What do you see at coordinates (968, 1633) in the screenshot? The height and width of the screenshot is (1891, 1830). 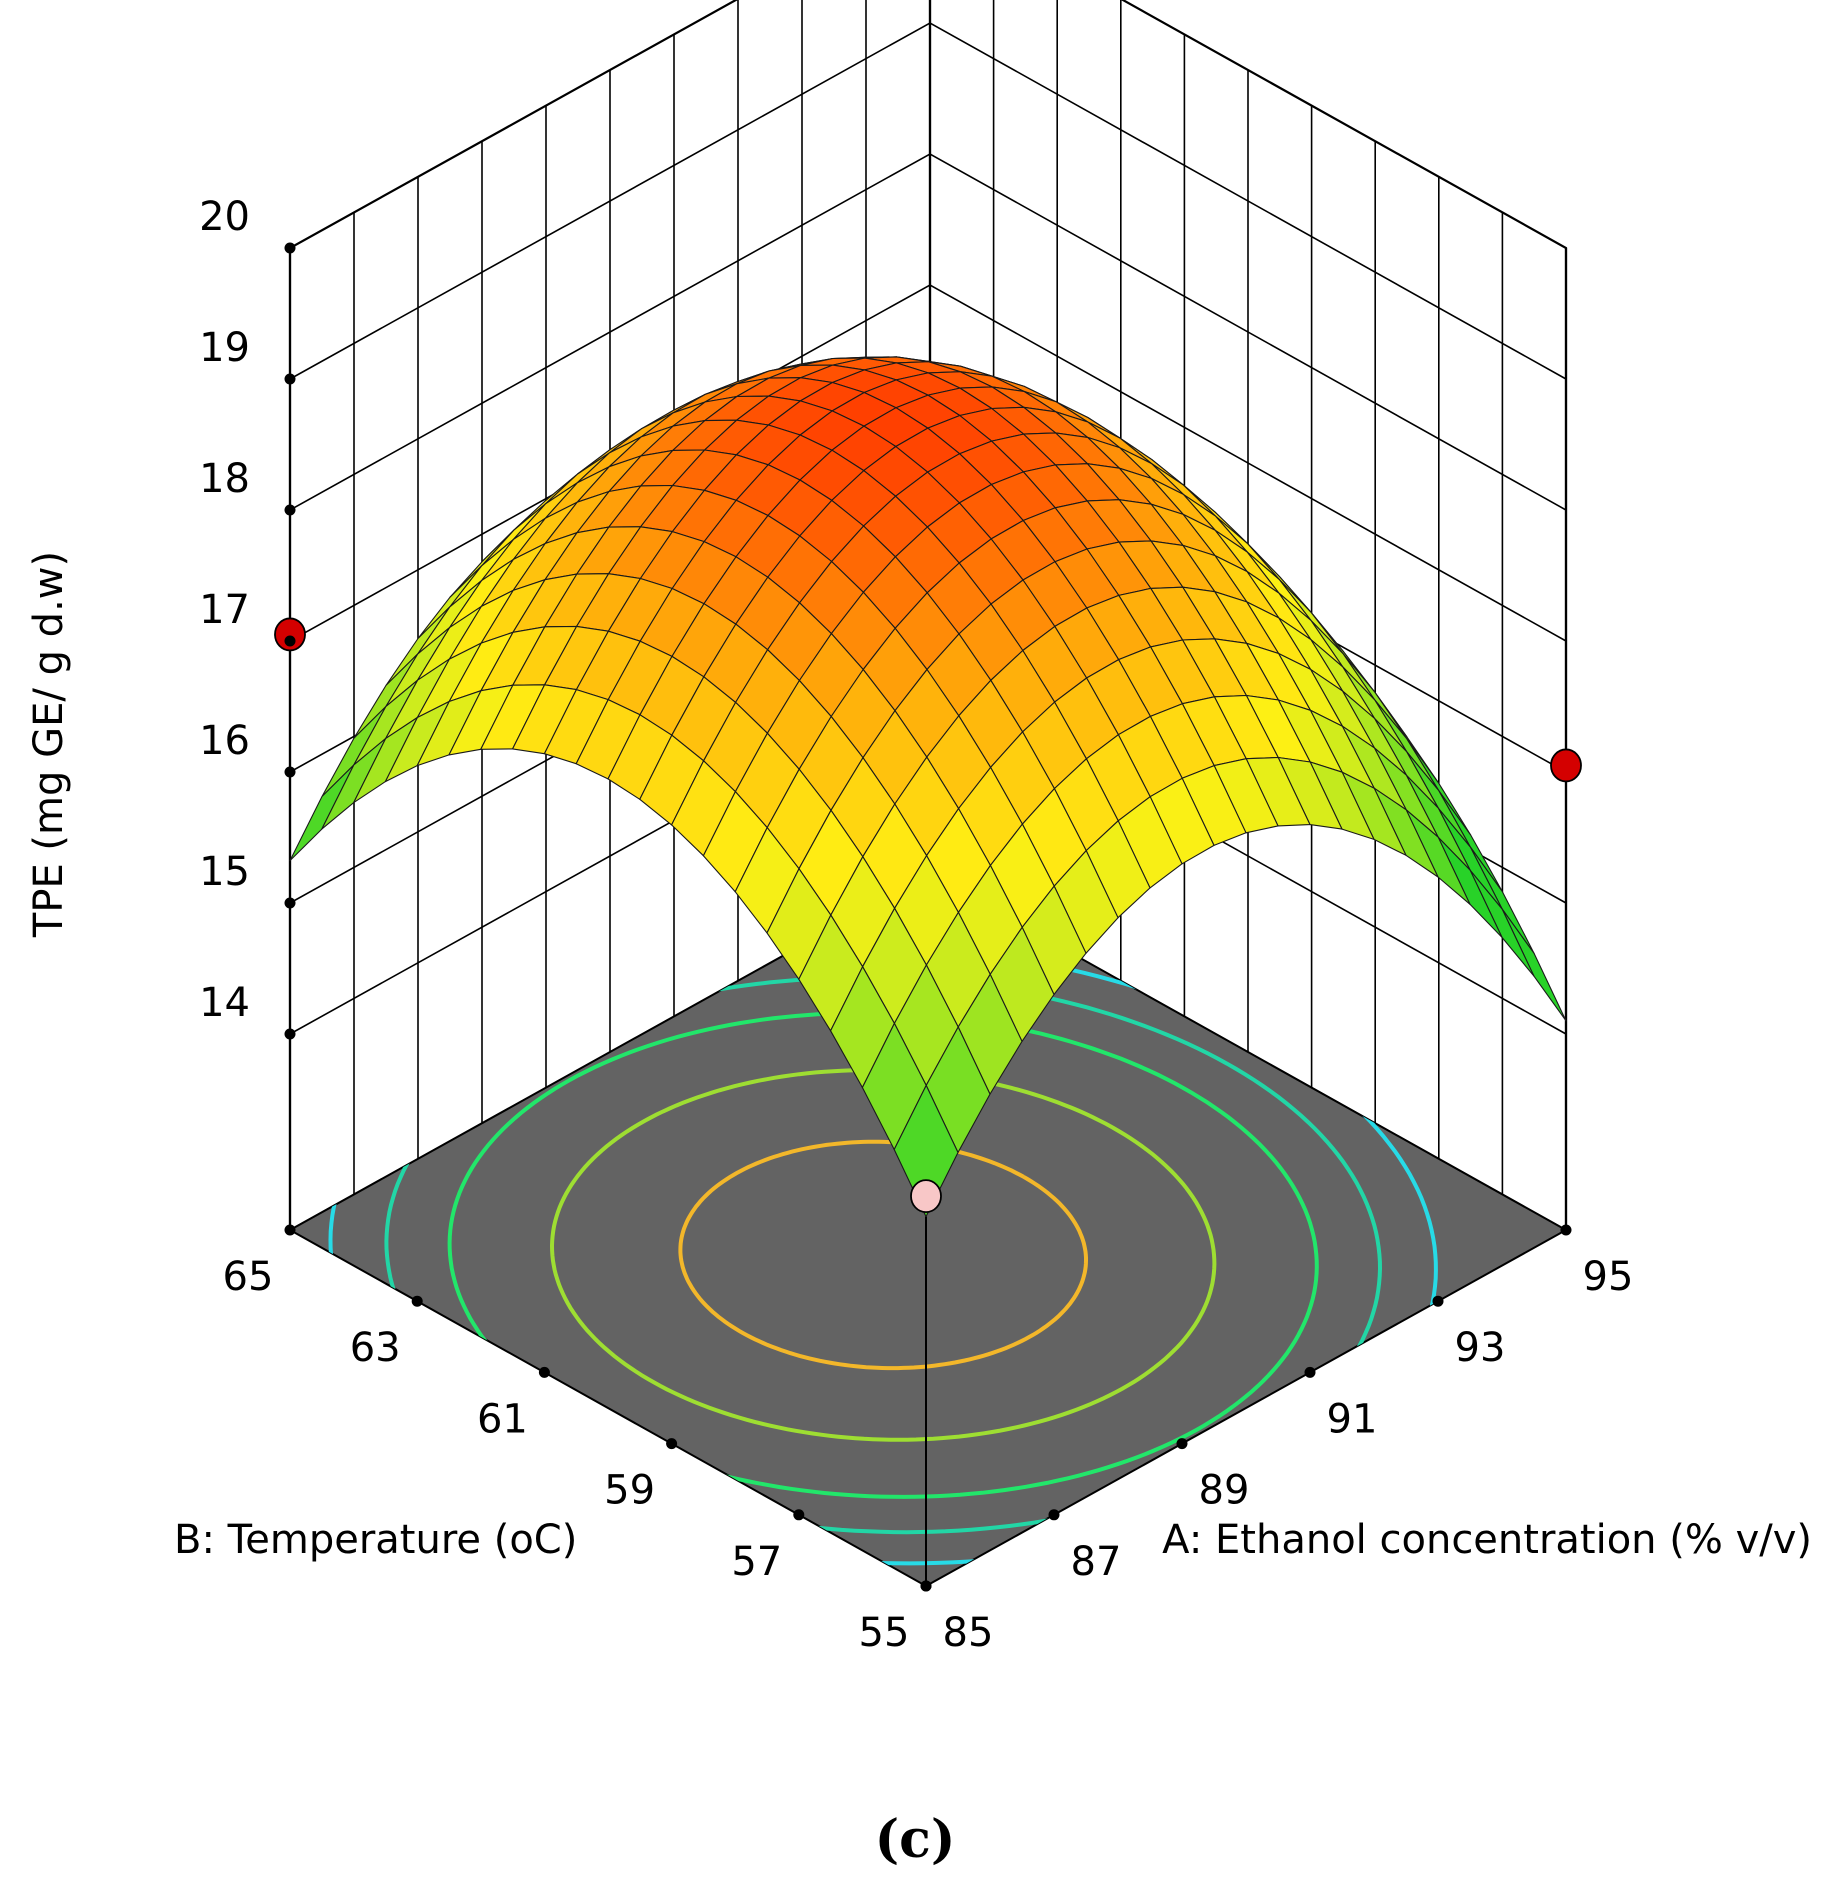 I see `x-tick-label: 85` at bounding box center [968, 1633].